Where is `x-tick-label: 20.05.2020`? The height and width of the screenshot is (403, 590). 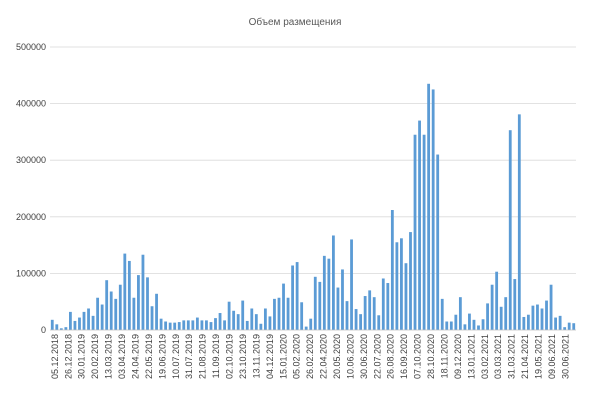 x-tick-label: 20.05.2020 is located at coordinates (337, 356).